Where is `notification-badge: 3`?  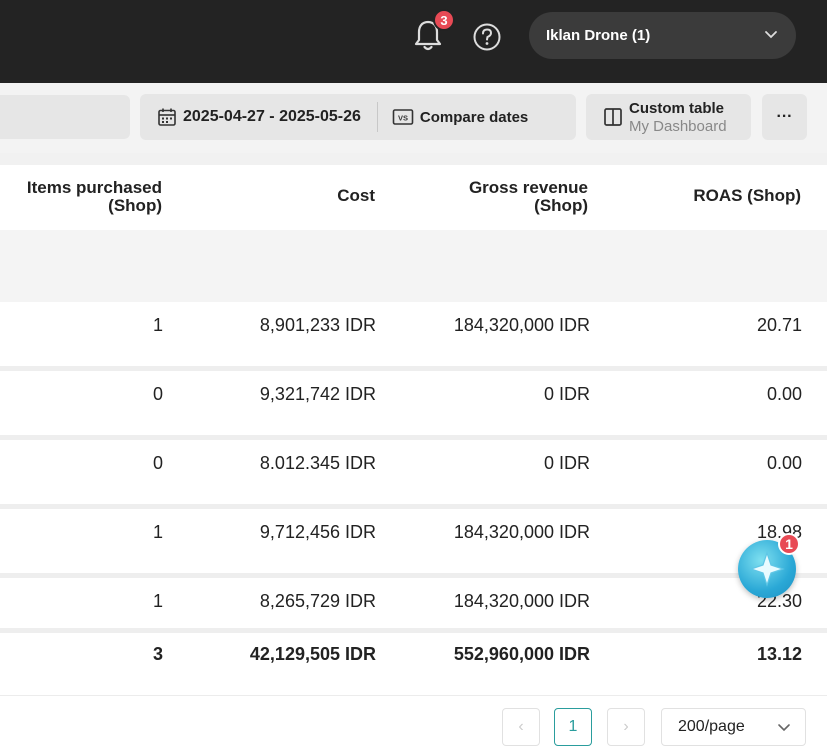 notification-badge: 3 is located at coordinates (444, 20).